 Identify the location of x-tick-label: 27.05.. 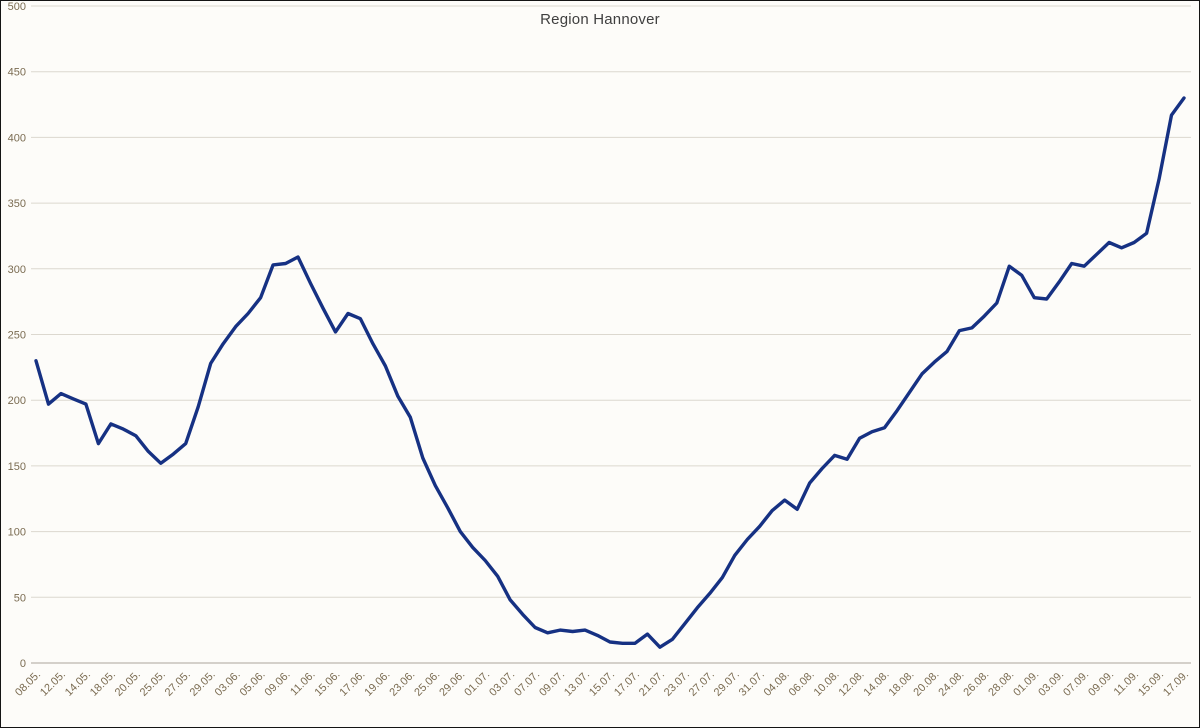
(178, 684).